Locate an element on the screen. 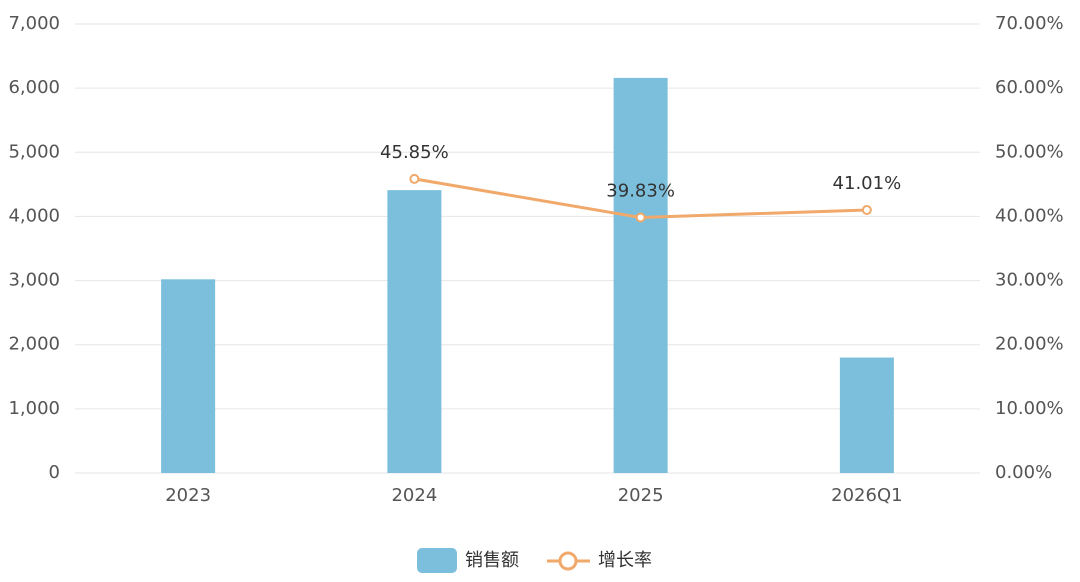 The height and width of the screenshot is (582, 1080). x-tick-label: 2025 is located at coordinates (641, 495).